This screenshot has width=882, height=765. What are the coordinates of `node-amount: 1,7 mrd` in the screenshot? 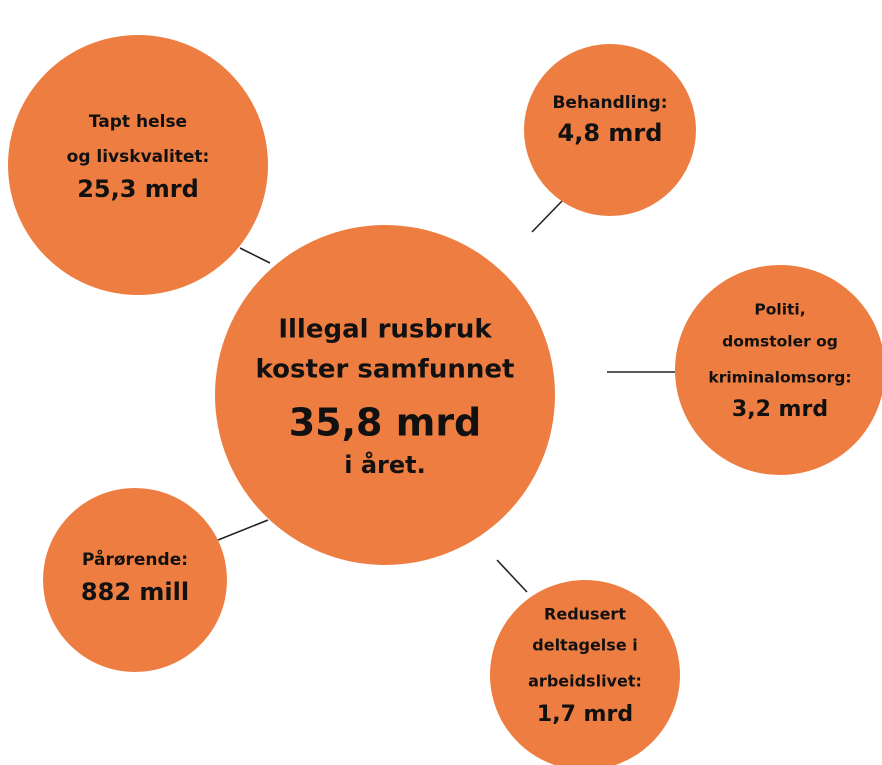 It's located at (585, 714).